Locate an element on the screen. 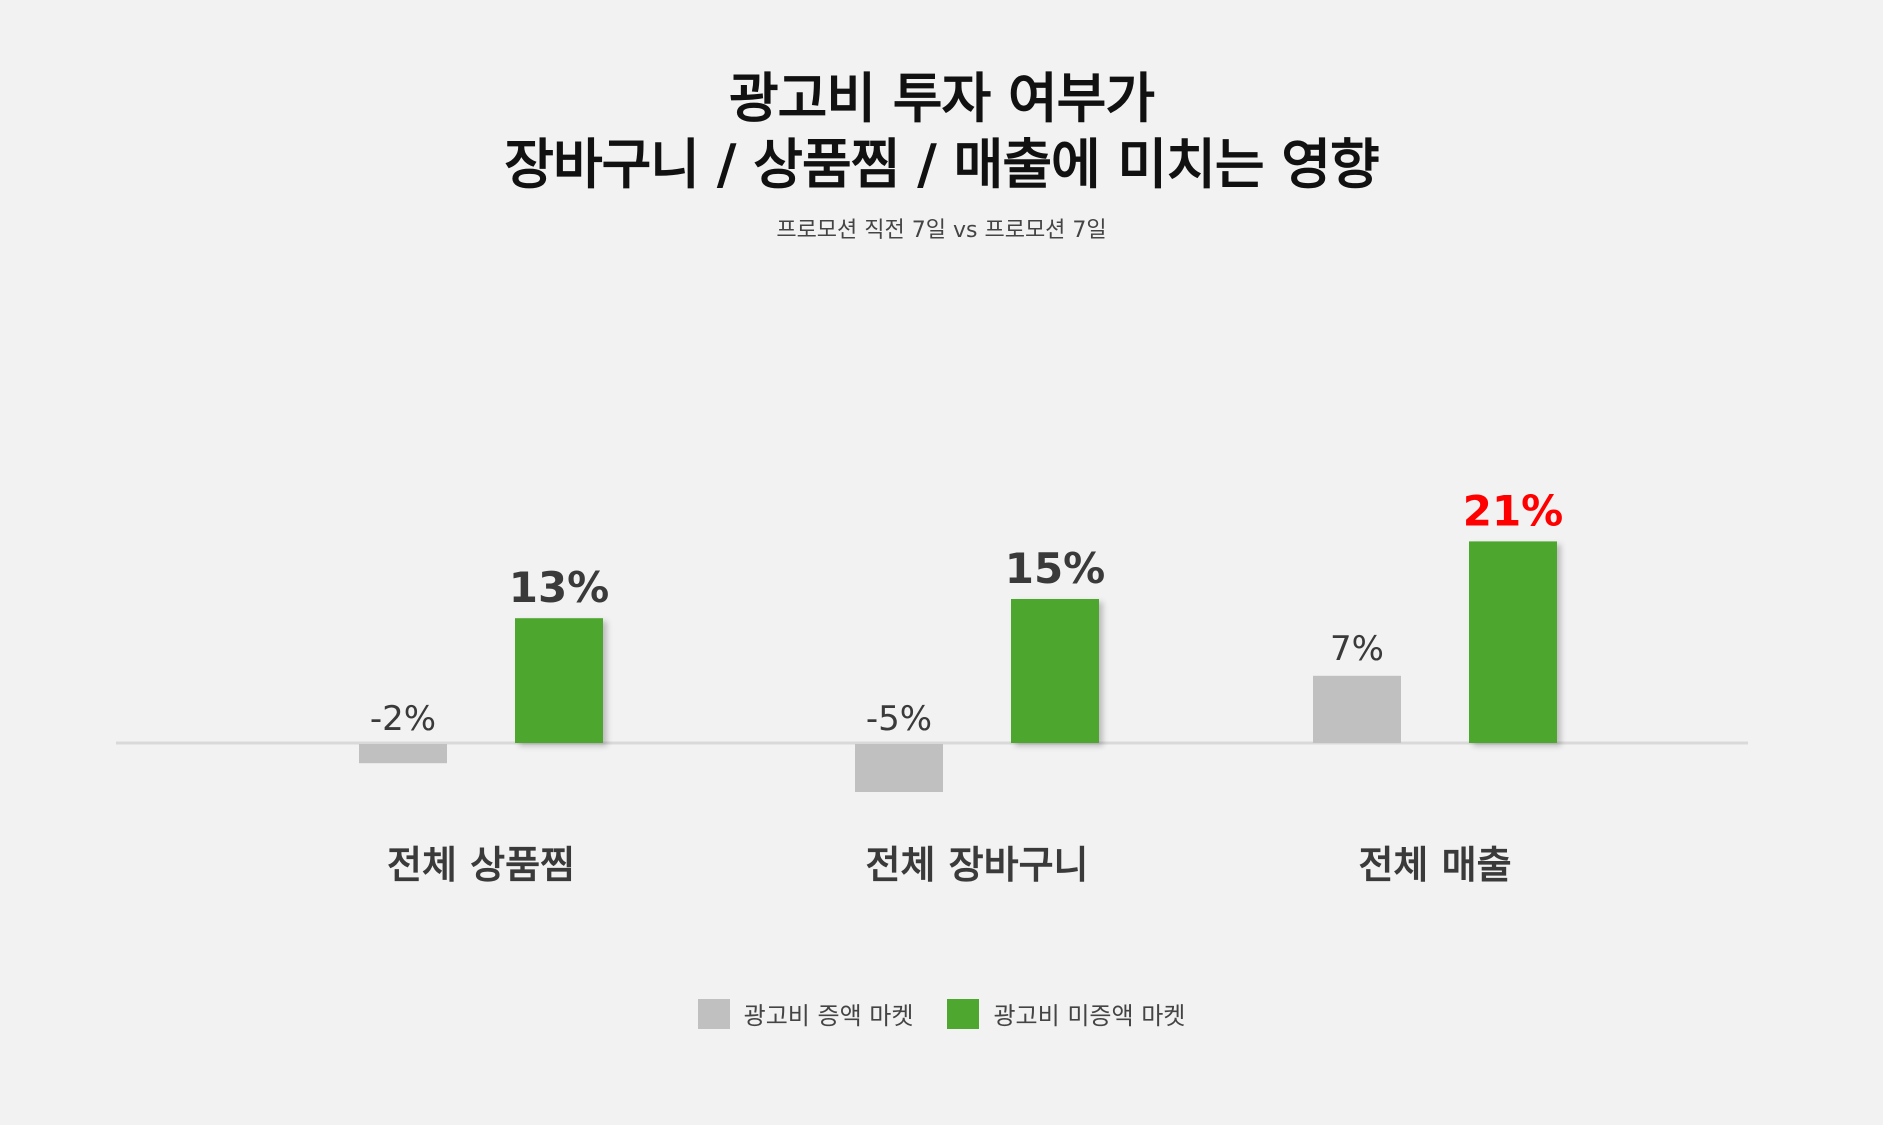  legend-swatch-increase is located at coordinates (713, 1013).